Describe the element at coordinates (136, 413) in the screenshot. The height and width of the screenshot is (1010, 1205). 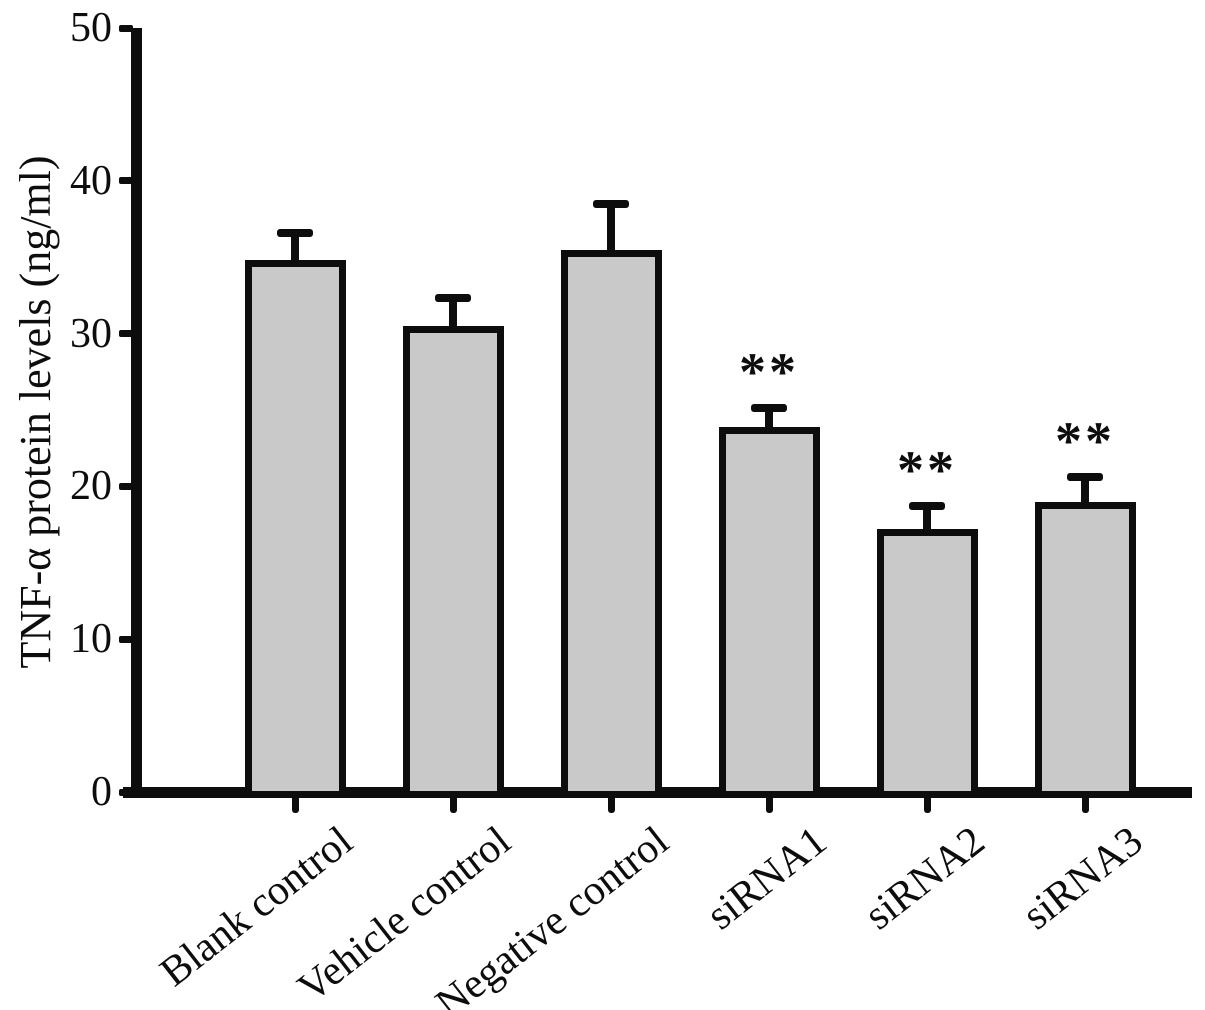
I see `y-axis-line` at that location.